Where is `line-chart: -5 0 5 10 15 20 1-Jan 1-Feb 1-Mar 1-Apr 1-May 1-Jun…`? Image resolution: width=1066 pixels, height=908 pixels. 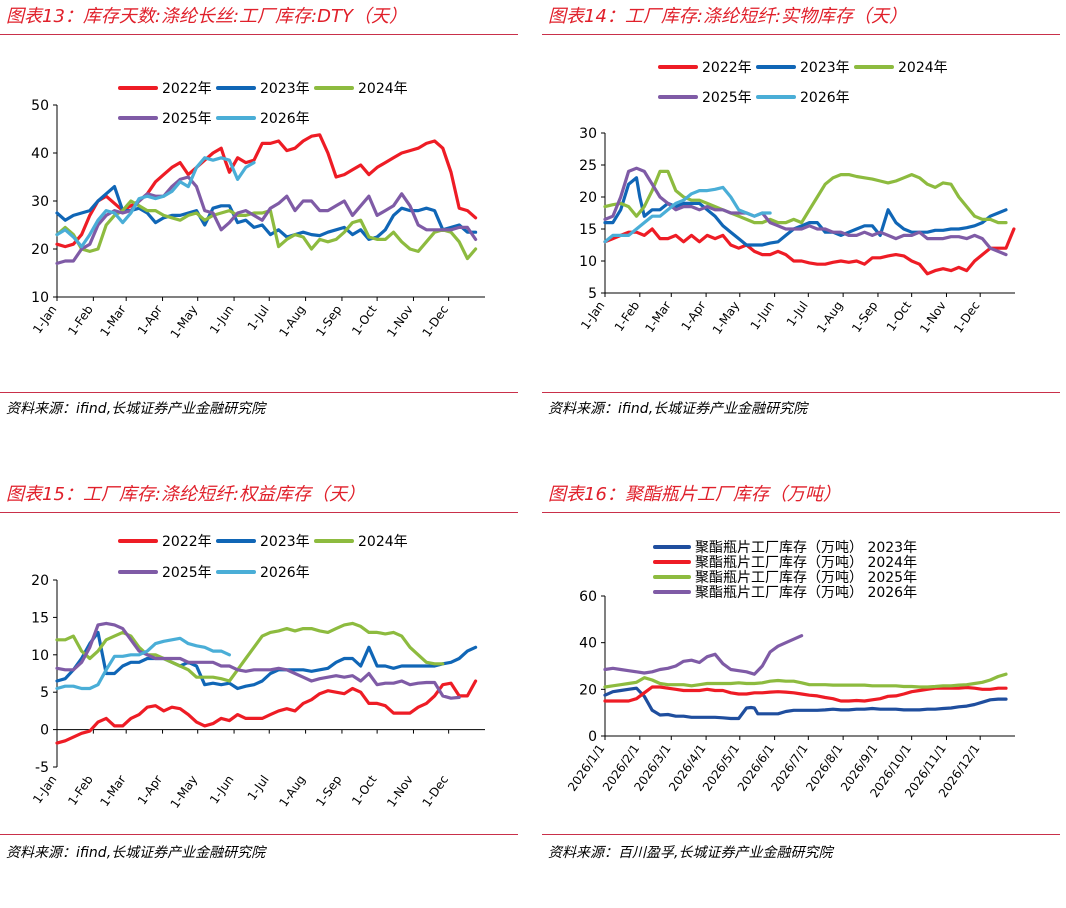
line-chart: -5 0 5 10 15 20 1-Jan 1-Feb 1-Mar 1-Apr 1-May 1-Jun… is located at coordinates (257, 672).